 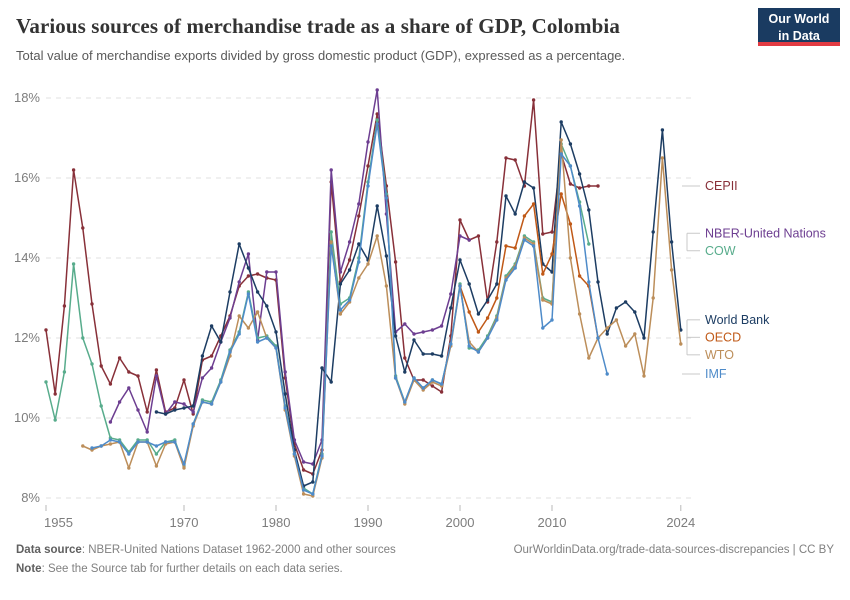 I want to click on data-point-wto-1959, so click(x=83, y=446).